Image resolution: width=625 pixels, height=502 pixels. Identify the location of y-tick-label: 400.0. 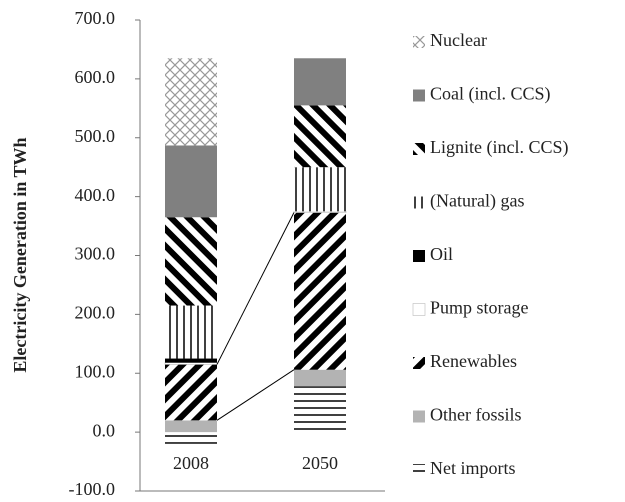
(95, 195).